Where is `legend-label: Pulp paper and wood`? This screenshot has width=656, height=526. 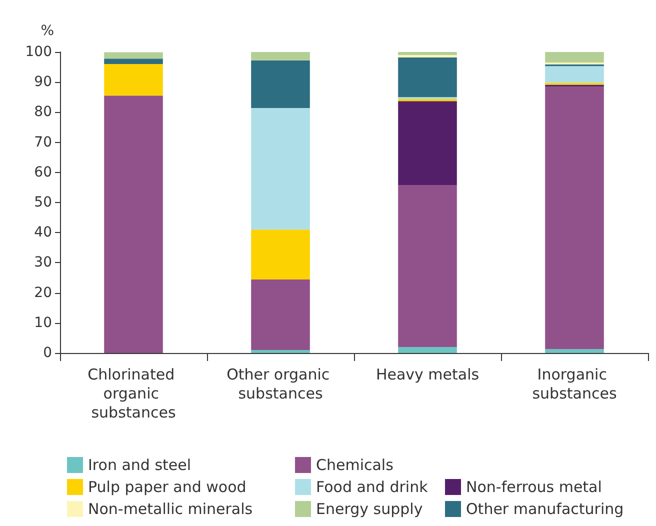
legend-label: Pulp paper and wood is located at coordinates (167, 487).